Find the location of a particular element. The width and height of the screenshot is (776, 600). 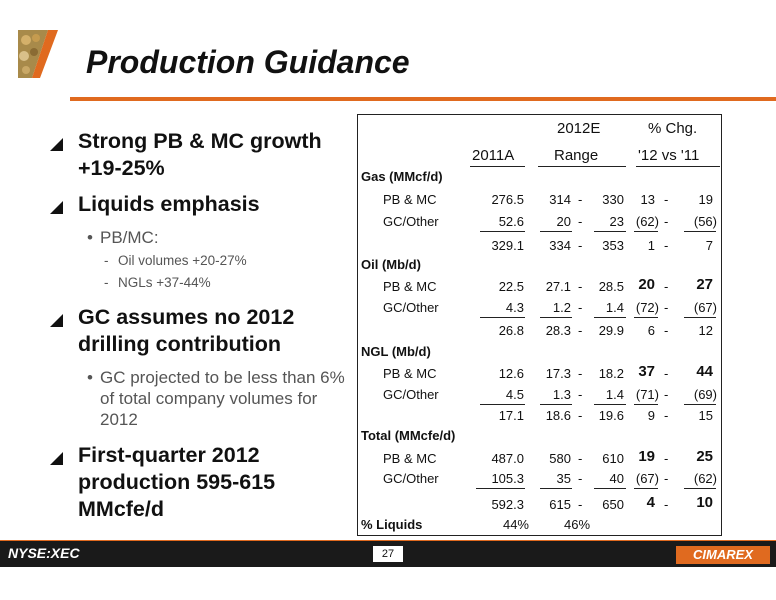

gas-underline-hi is located at coordinates (610, 231).